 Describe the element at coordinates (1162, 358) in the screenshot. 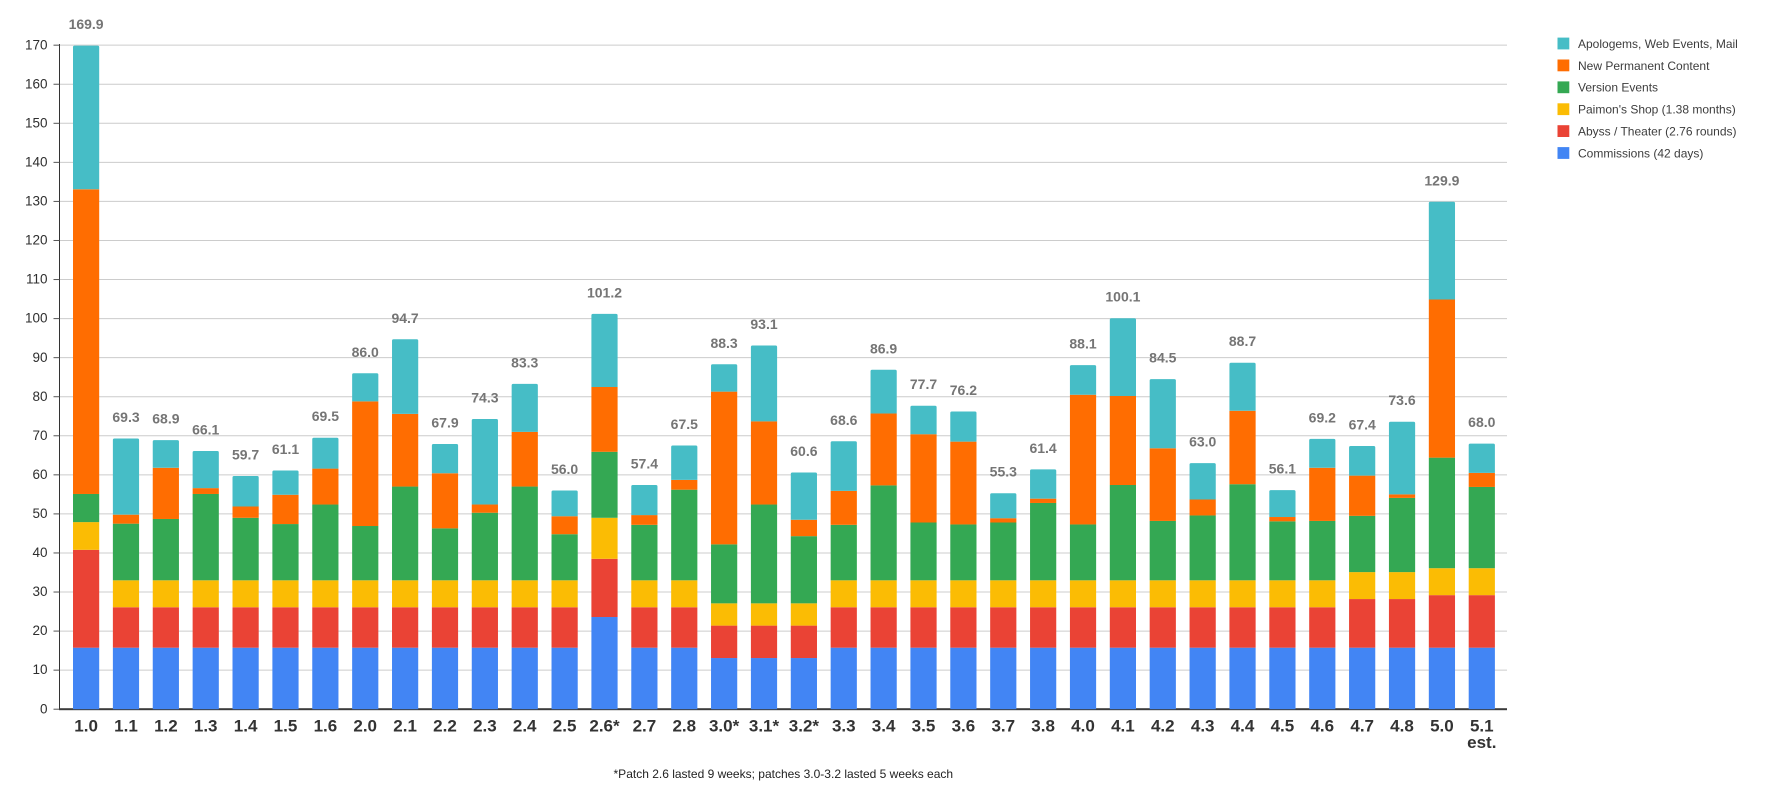

I see `svg-text: 84.5` at that location.